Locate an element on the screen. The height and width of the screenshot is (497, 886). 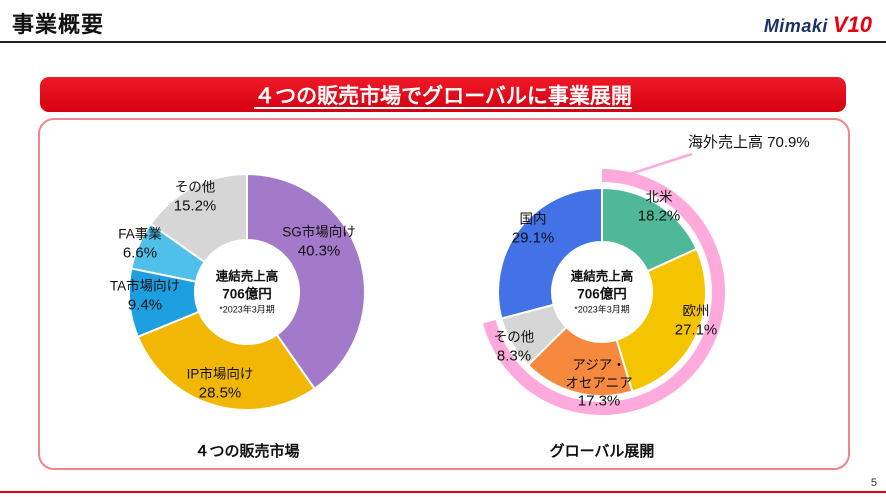
segment-label: アジア・ オセアニア 17.3% is located at coordinates (599, 383).